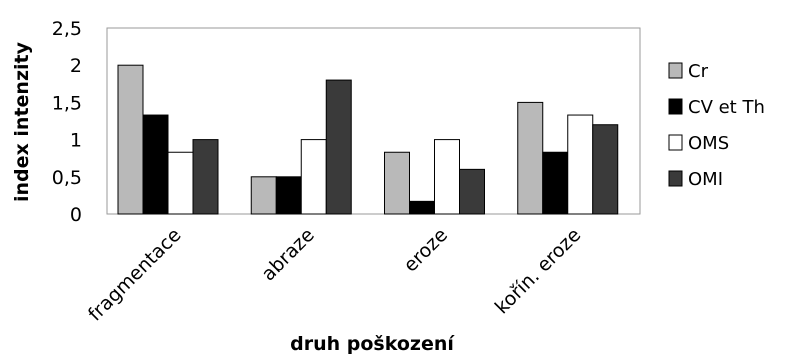  Describe the element at coordinates (67, 29) in the screenshot. I see `y-tick-label: 2,5` at that location.